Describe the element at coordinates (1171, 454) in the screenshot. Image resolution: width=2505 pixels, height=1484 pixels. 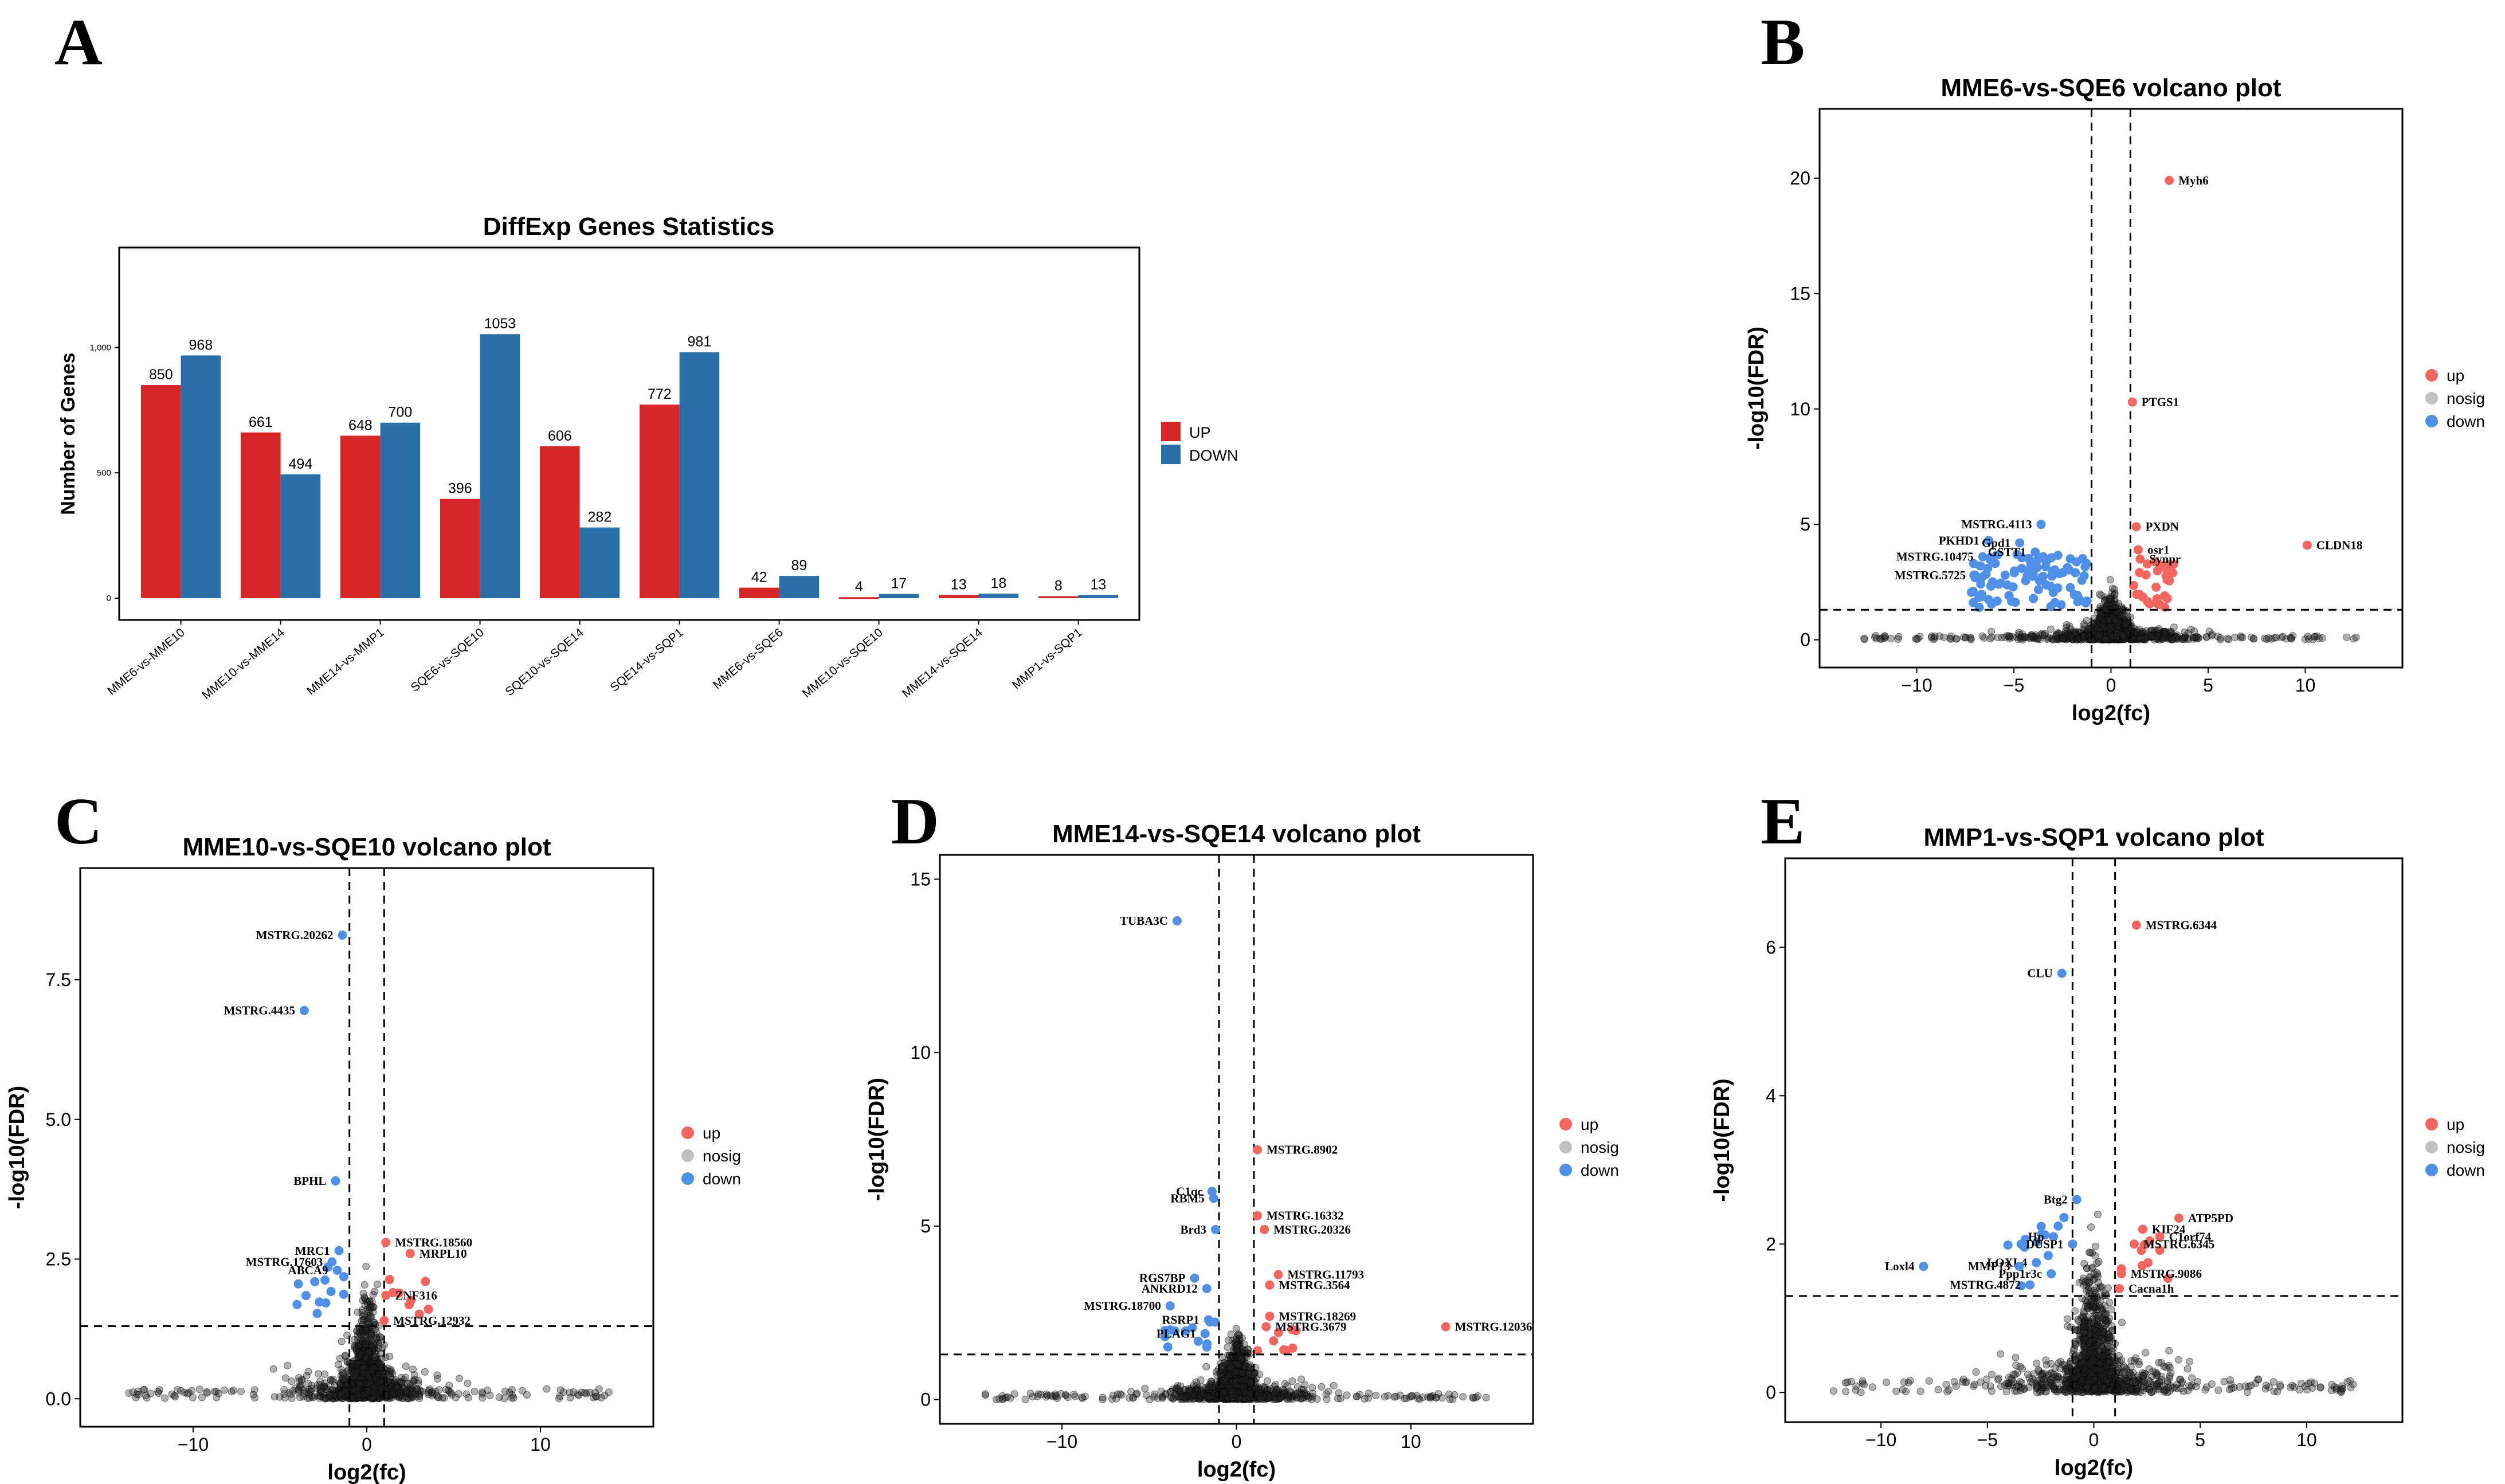
I see `legend-down-swatch` at that location.